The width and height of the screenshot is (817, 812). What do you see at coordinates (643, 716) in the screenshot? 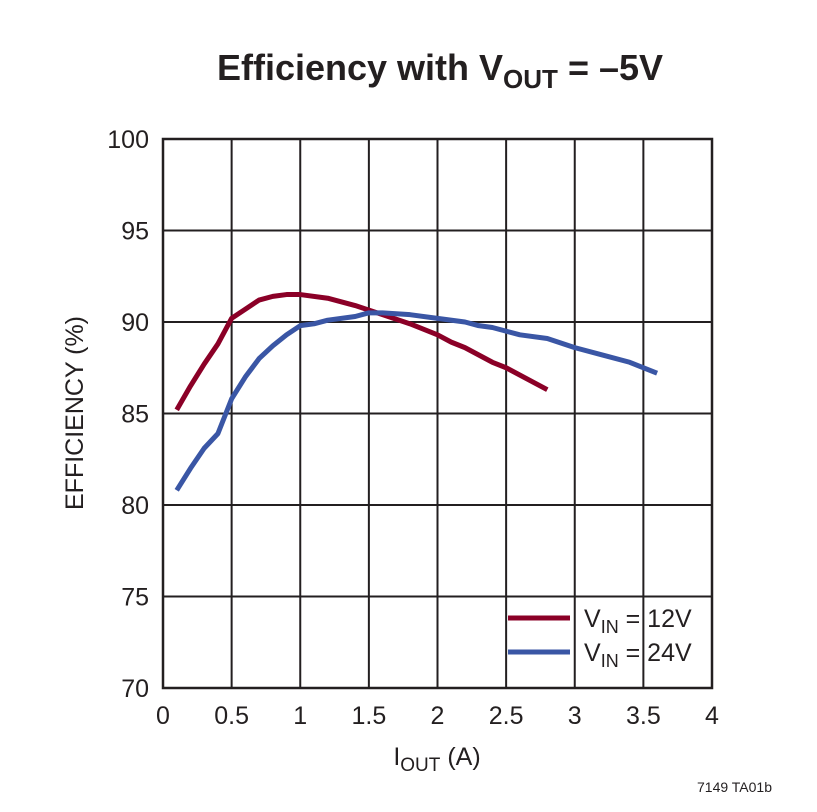
I see `x-tick-label: 3.5` at bounding box center [643, 716].